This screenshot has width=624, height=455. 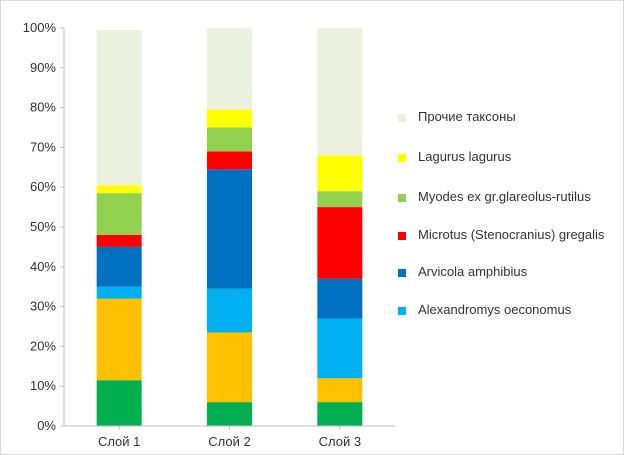 I want to click on y-tick-label: 80%, so click(x=43, y=107).